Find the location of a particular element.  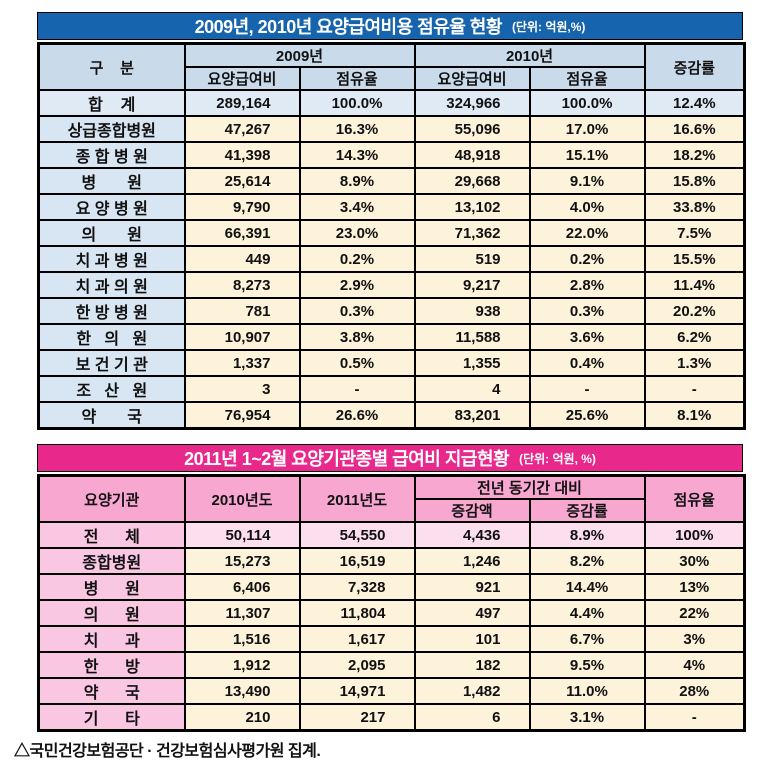

cell-value: 9.5% is located at coordinates (587, 665).